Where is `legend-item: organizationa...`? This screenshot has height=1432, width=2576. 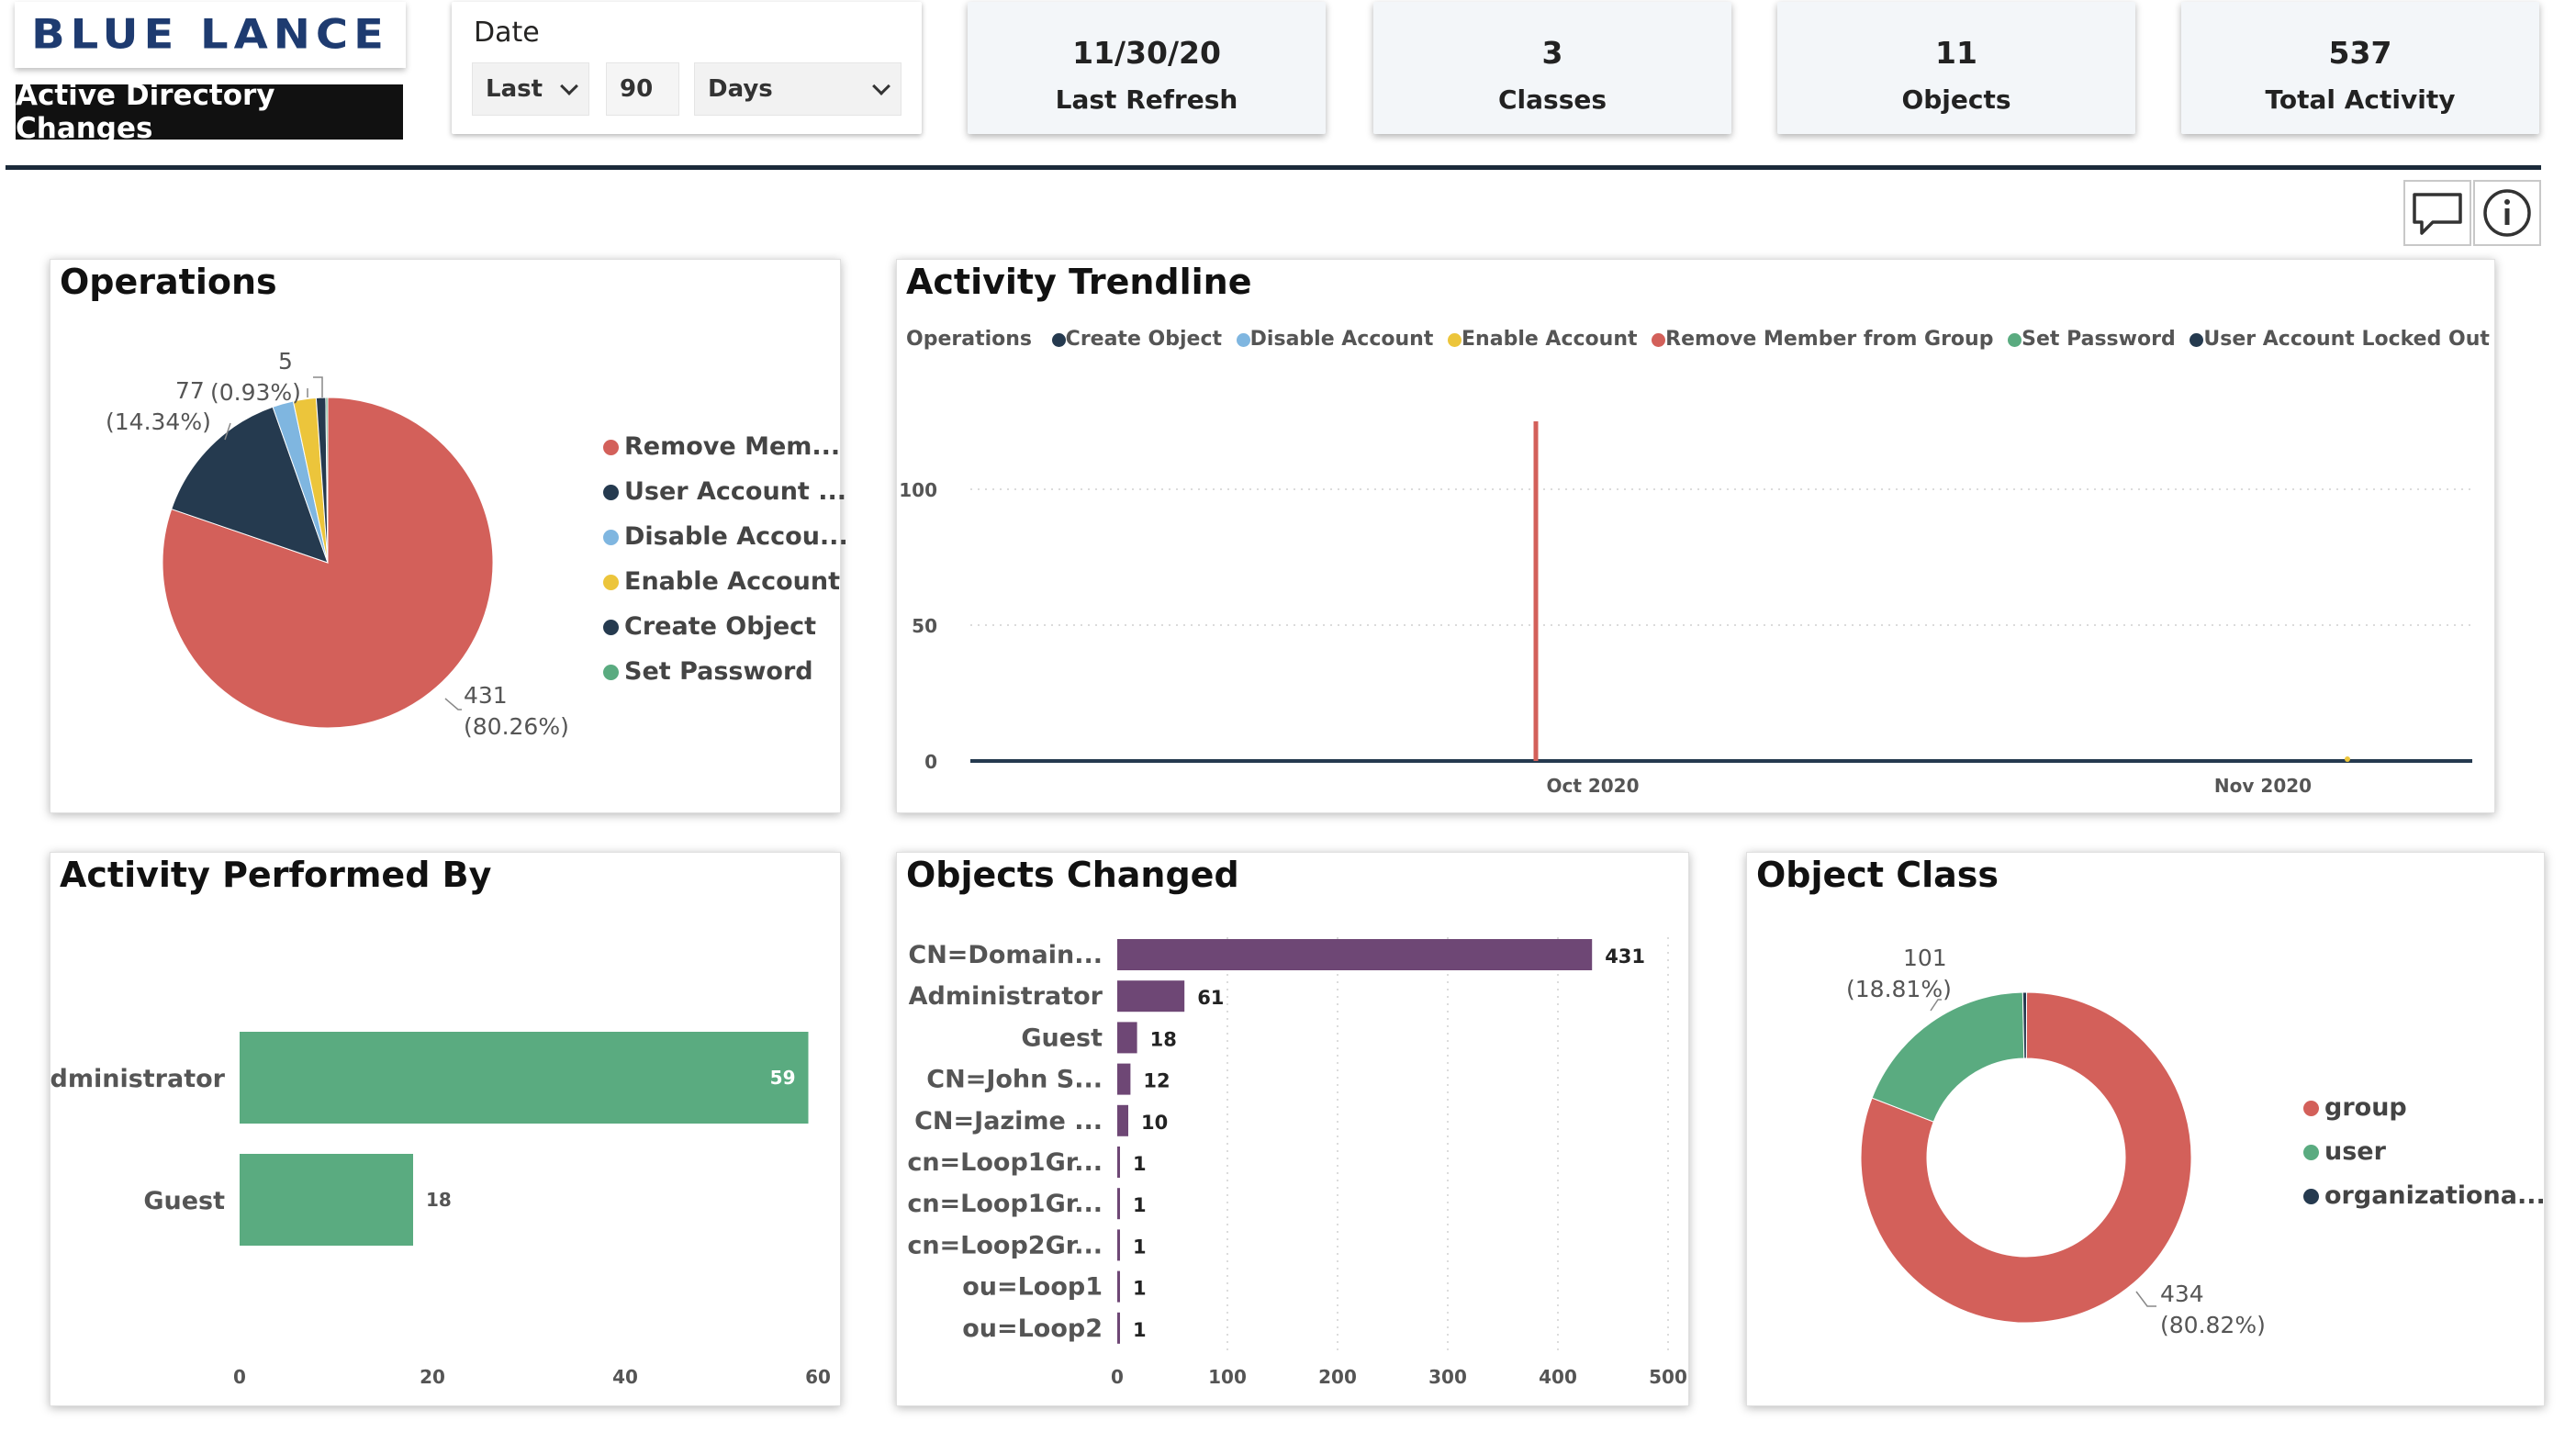
legend-item: organizationa... is located at coordinates (2424, 1195).